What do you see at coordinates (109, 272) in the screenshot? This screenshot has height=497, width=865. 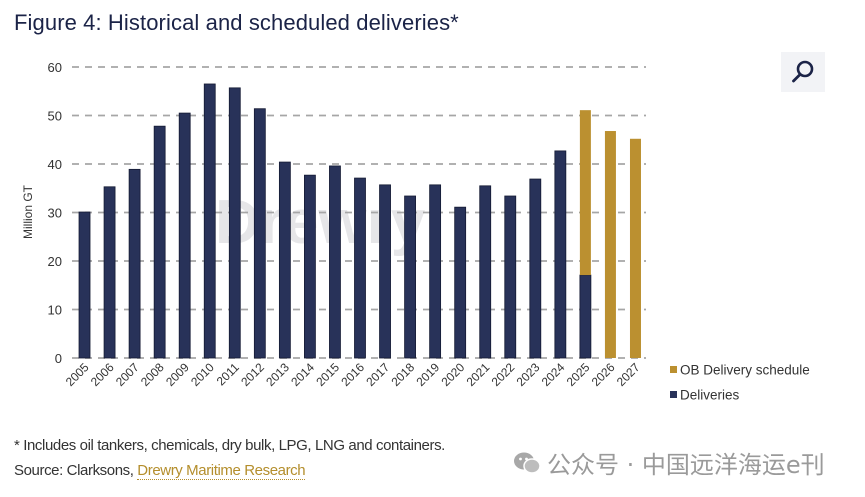 I see `bar-deliveries-2006` at bounding box center [109, 272].